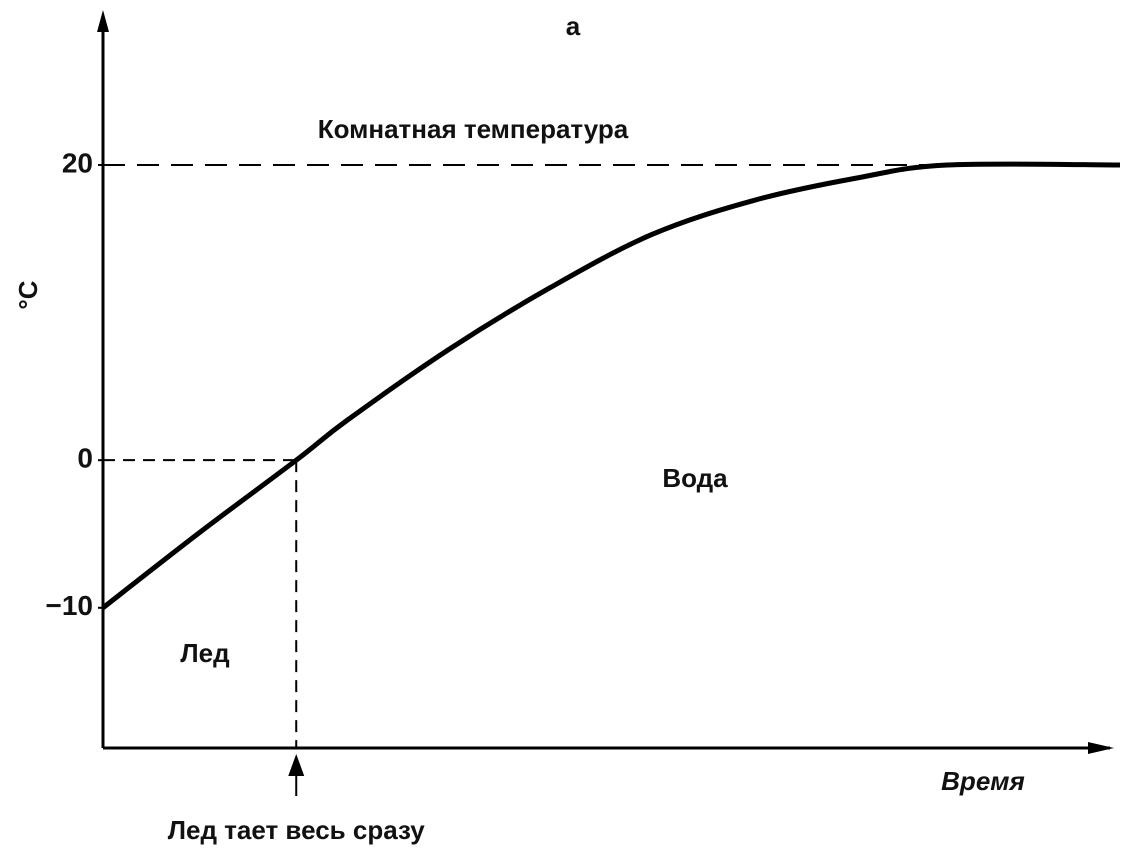 Image resolution: width=1122 pixels, height=848 pixels. Describe the element at coordinates (297, 830) in the screenshot. I see `melt-label: Лед тает весь сразу` at that location.